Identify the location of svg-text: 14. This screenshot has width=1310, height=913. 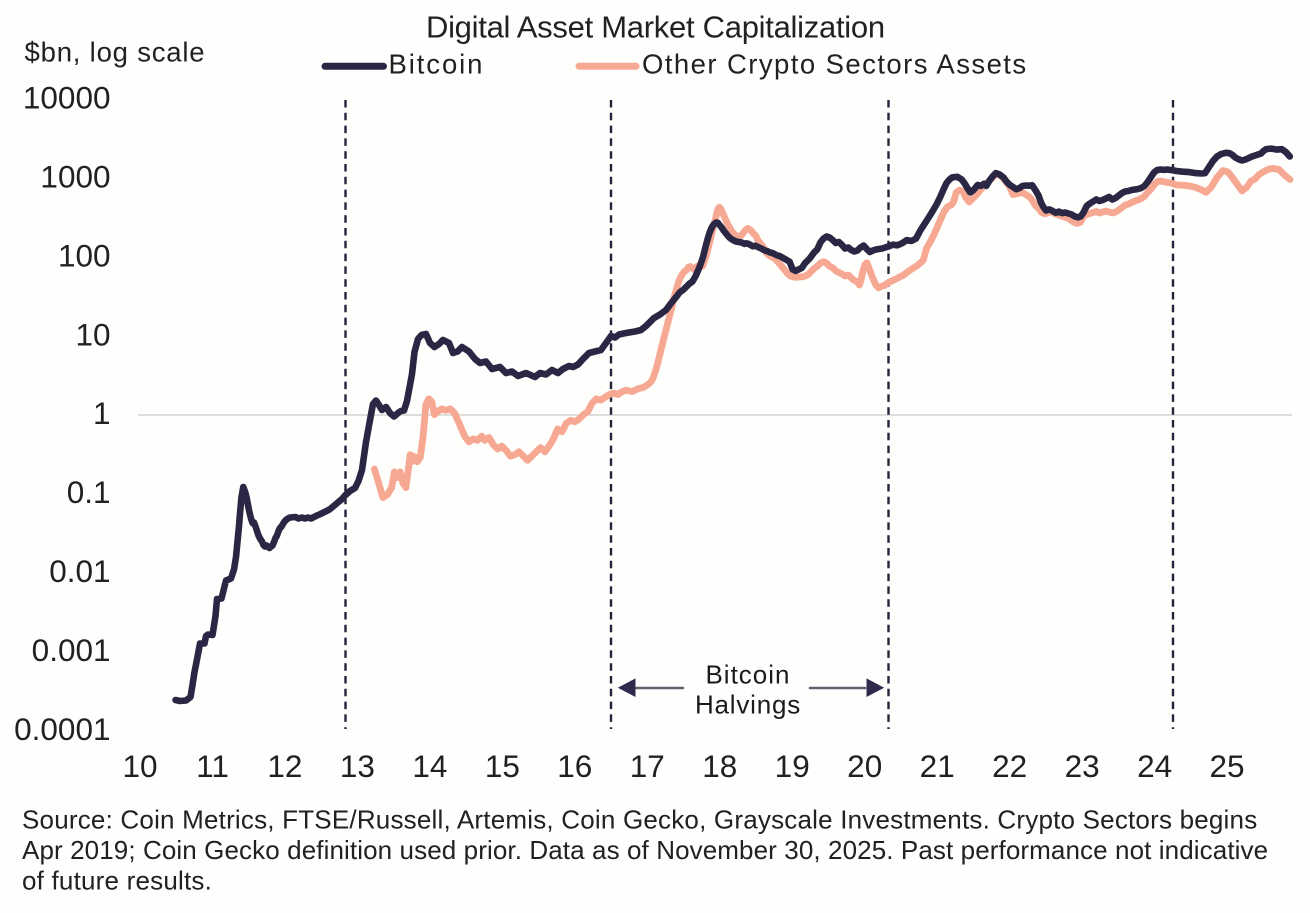
(429, 766).